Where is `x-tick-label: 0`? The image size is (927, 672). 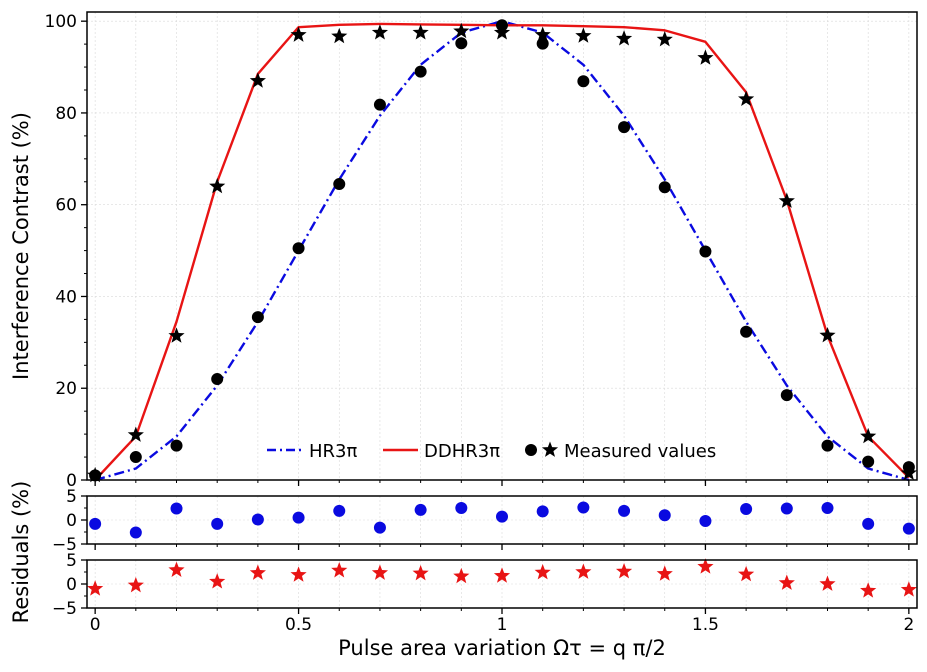 x-tick-label: 0 is located at coordinates (95, 625).